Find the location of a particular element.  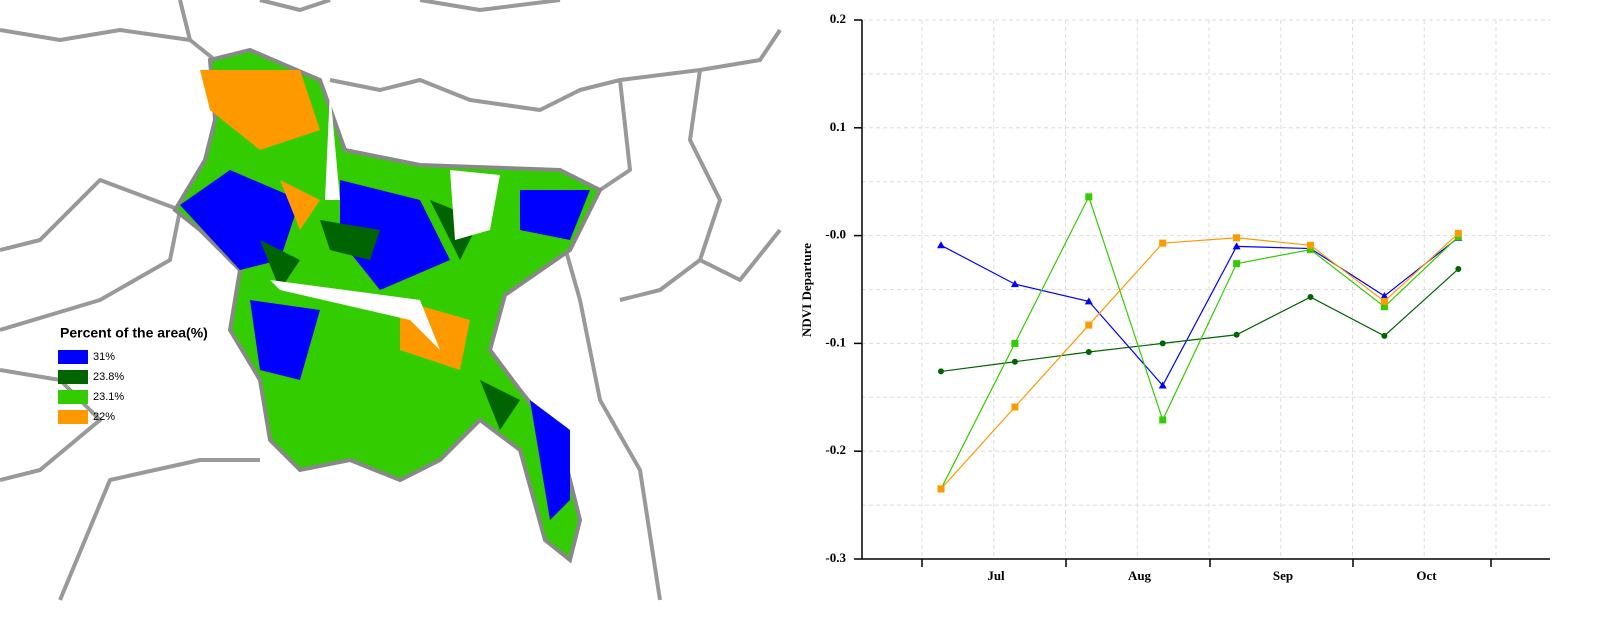

y-tick-label: 0.1 is located at coordinates (838, 126).